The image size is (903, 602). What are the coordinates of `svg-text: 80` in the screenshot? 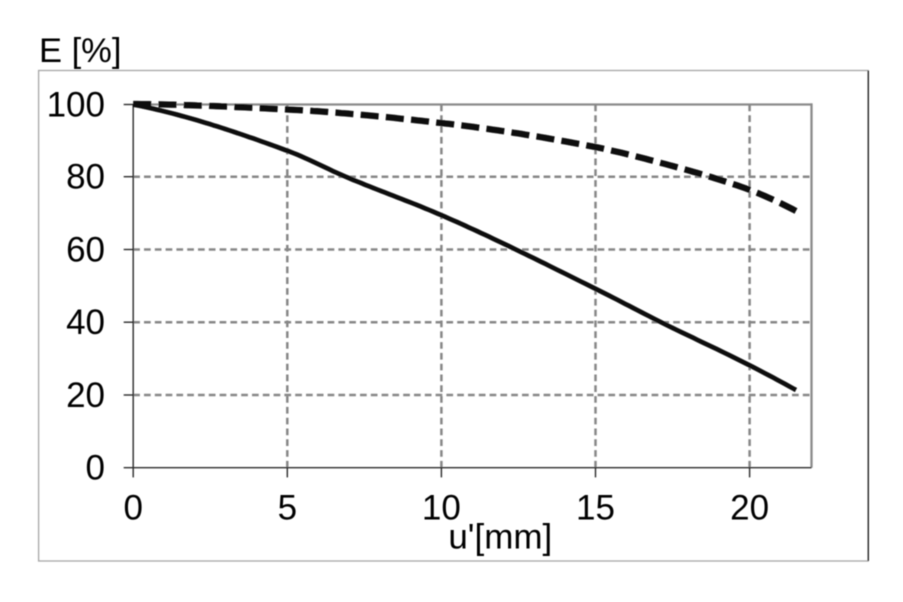 It's located at (85, 177).